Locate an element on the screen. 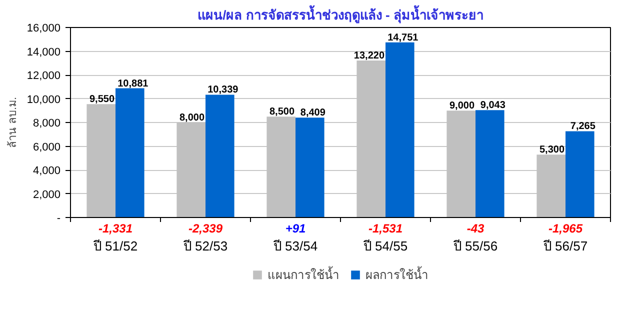 The image size is (644, 327). x-tick-label: ปี 56/57 is located at coordinates (565, 246).